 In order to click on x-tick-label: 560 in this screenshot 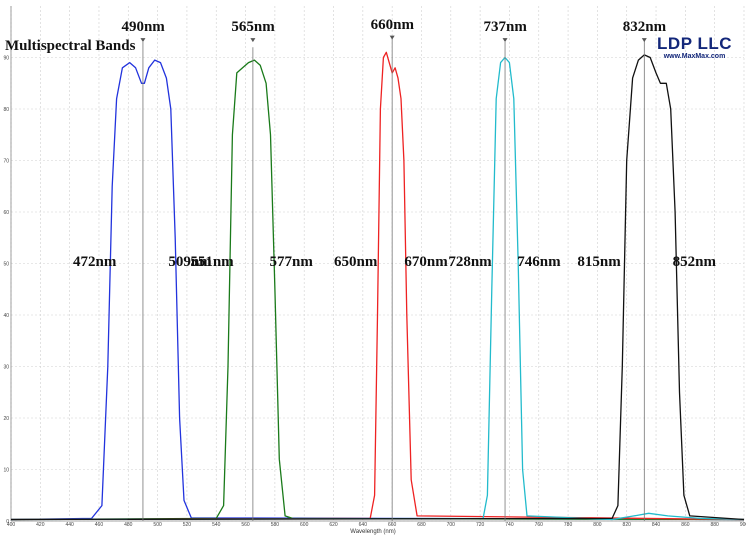, I will do `click(245, 525)`.